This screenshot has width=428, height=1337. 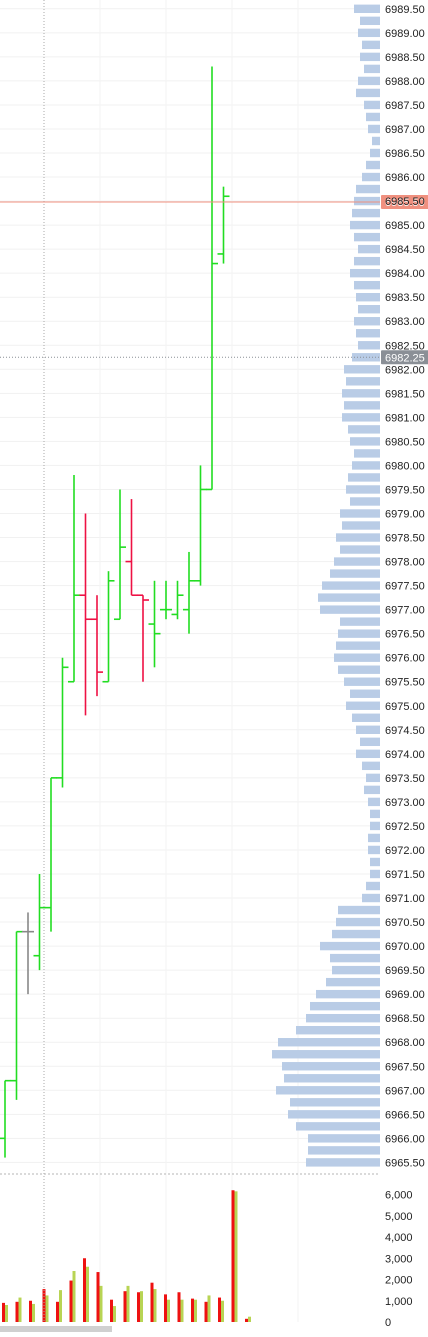 I want to click on volume-axis: 6,000 5,000 4,000 3,000 2,000 1,000 0, so click(x=399, y=1260).